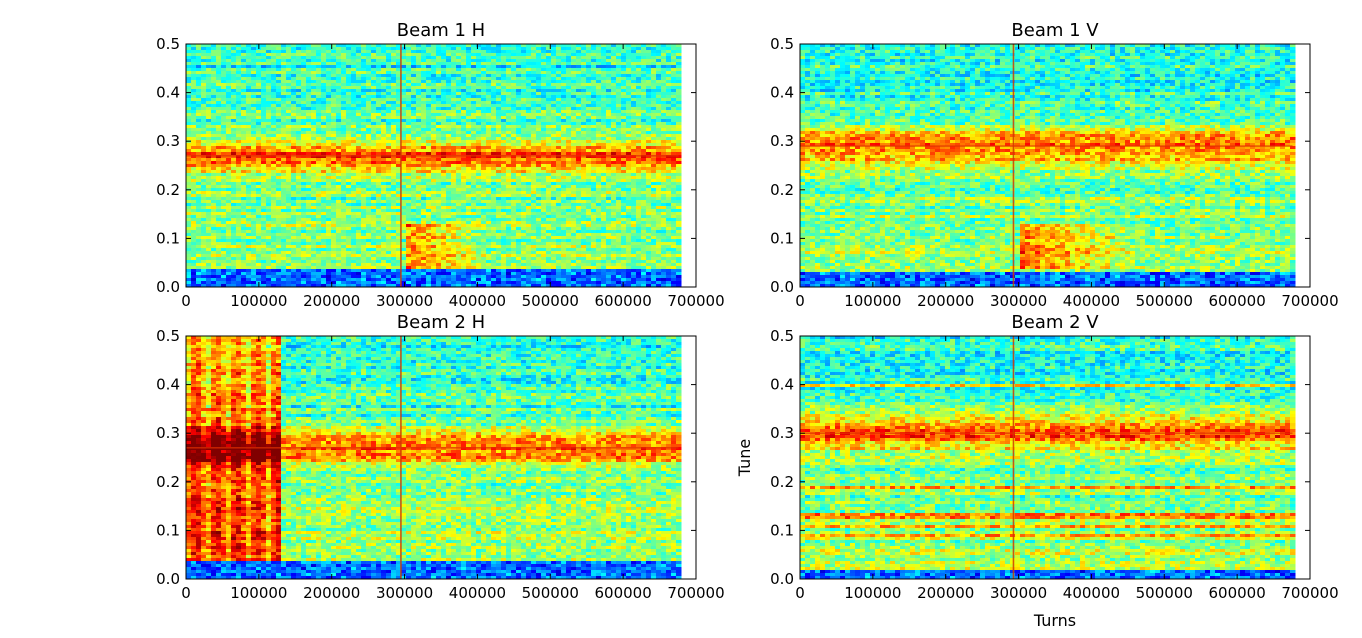  Describe the element at coordinates (1055, 322) in the screenshot. I see `panel-title-beam-2-v: Beam 2 V` at that location.